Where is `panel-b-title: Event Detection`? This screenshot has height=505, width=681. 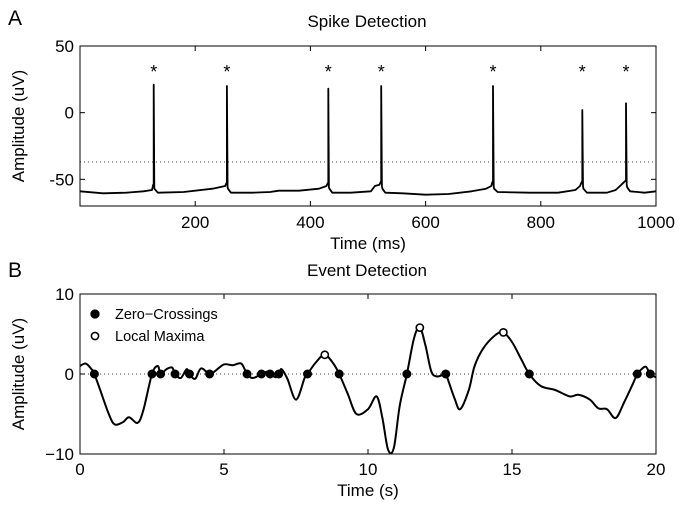
panel-b-title: Event Detection is located at coordinates (367, 270).